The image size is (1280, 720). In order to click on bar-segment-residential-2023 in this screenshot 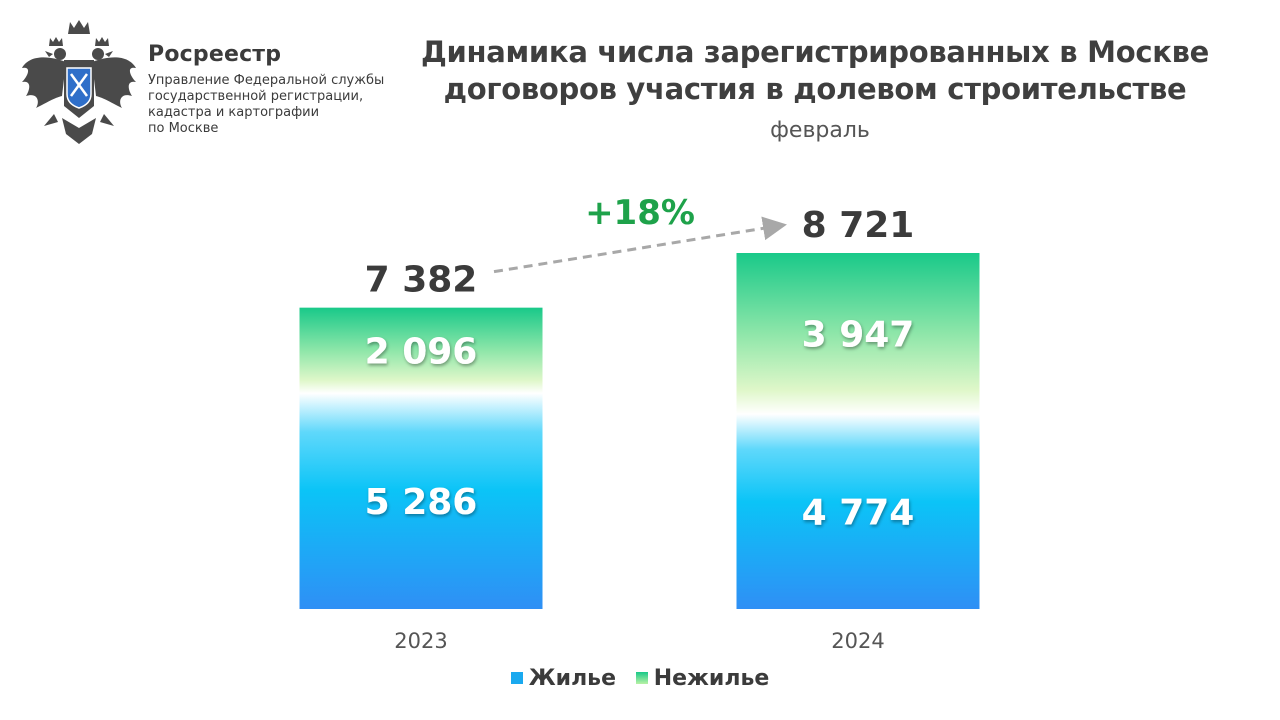, I will do `click(421, 501)`.